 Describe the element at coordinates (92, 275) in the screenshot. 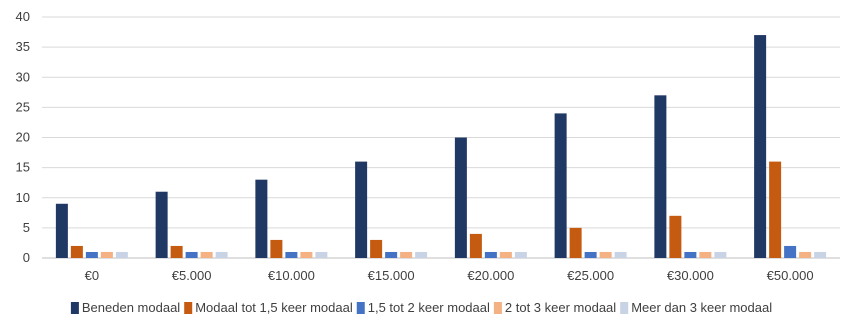

I see `x-tick-label: €0` at that location.